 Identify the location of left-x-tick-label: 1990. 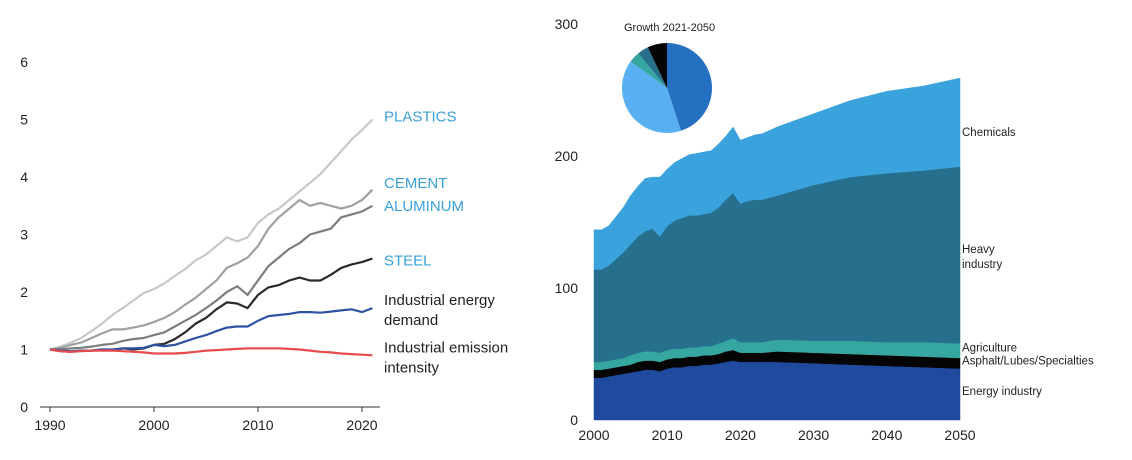
(49, 425).